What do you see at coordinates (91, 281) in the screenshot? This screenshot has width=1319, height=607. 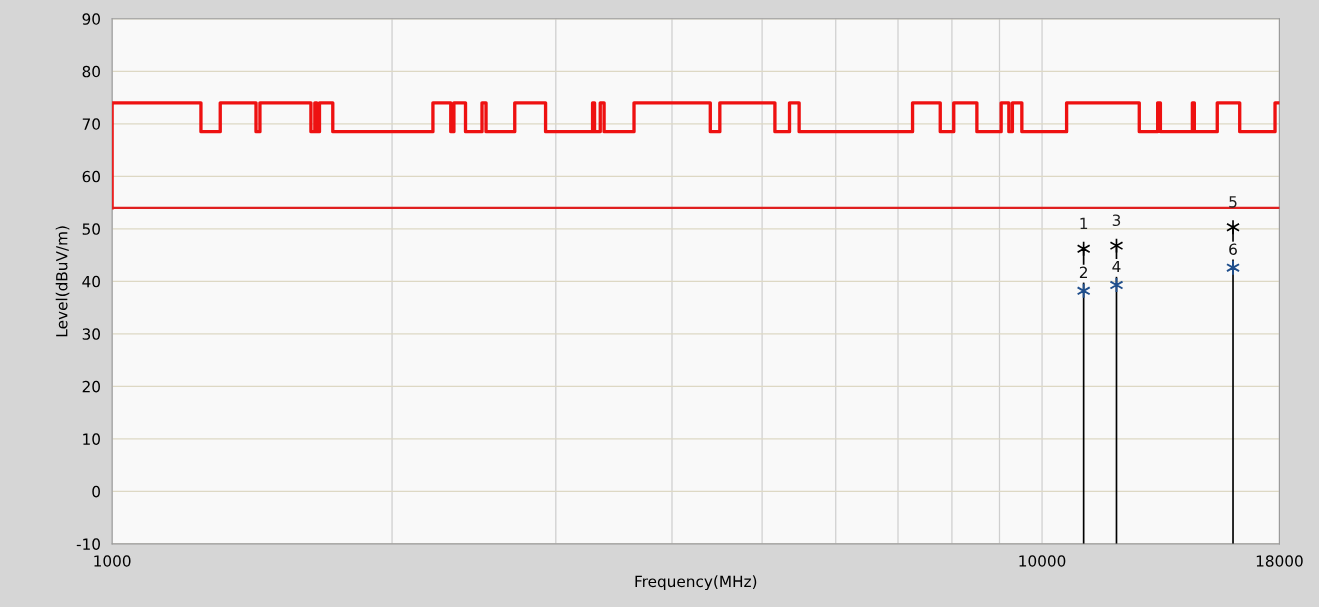 I see `y-tick-label: 40` at bounding box center [91, 281].